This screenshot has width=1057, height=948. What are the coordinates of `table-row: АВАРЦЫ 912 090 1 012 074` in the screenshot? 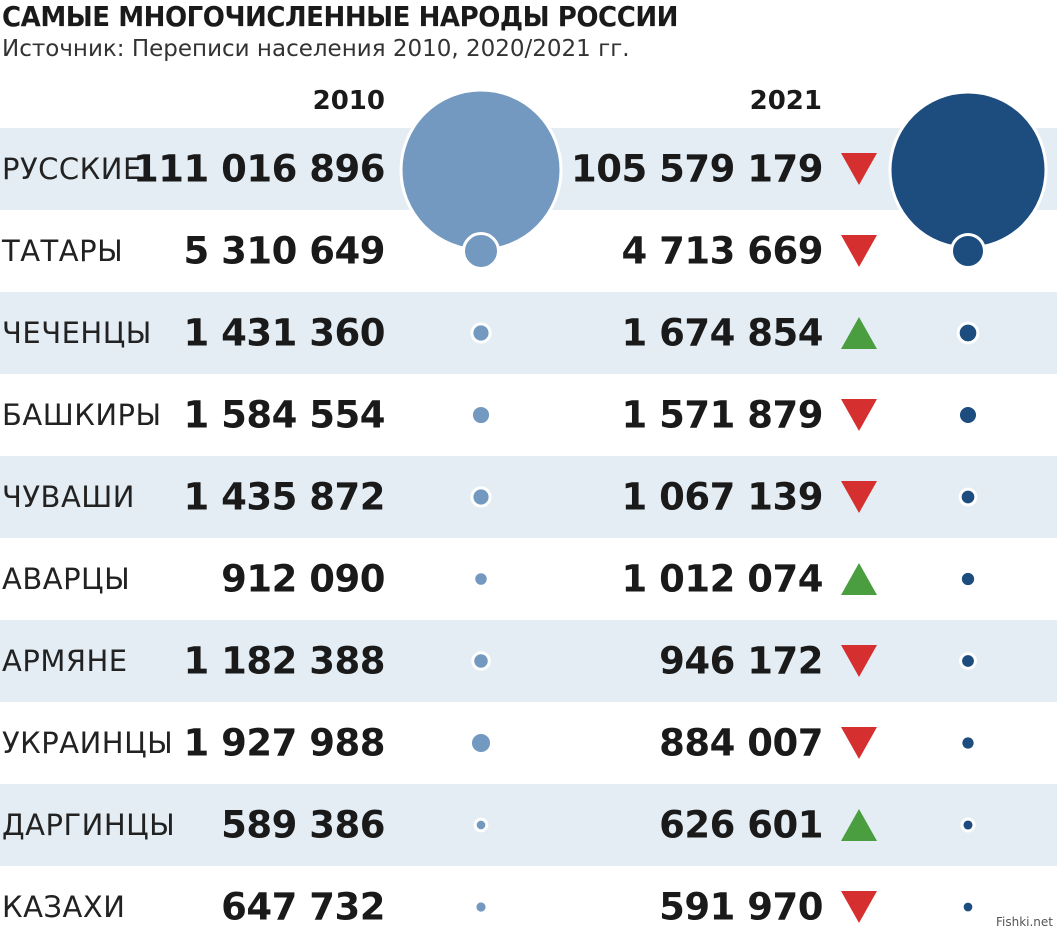 It's located at (528, 579).